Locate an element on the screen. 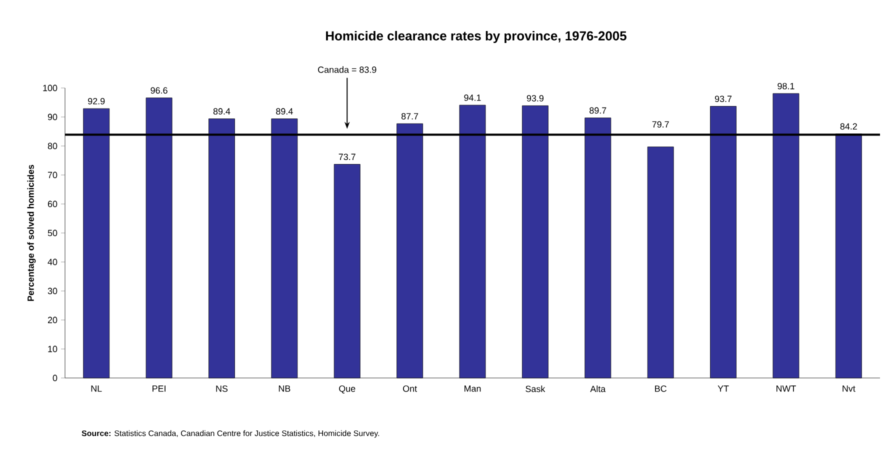 The height and width of the screenshot is (449, 884). y-tick-label: 90 is located at coordinates (53, 117).